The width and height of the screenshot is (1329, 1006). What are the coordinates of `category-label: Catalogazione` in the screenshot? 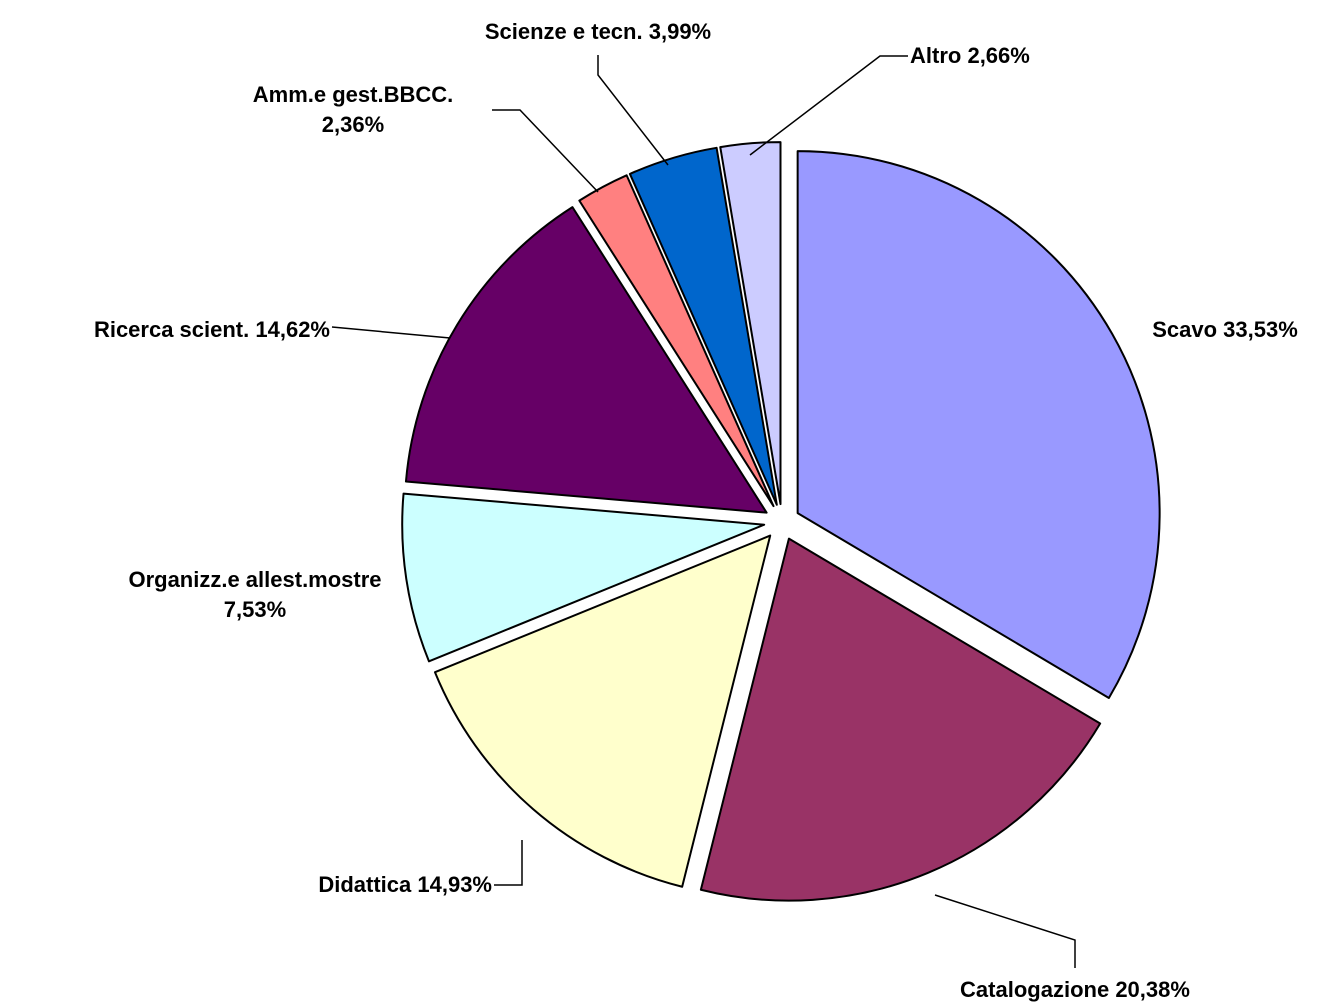 It's located at (1035, 989).